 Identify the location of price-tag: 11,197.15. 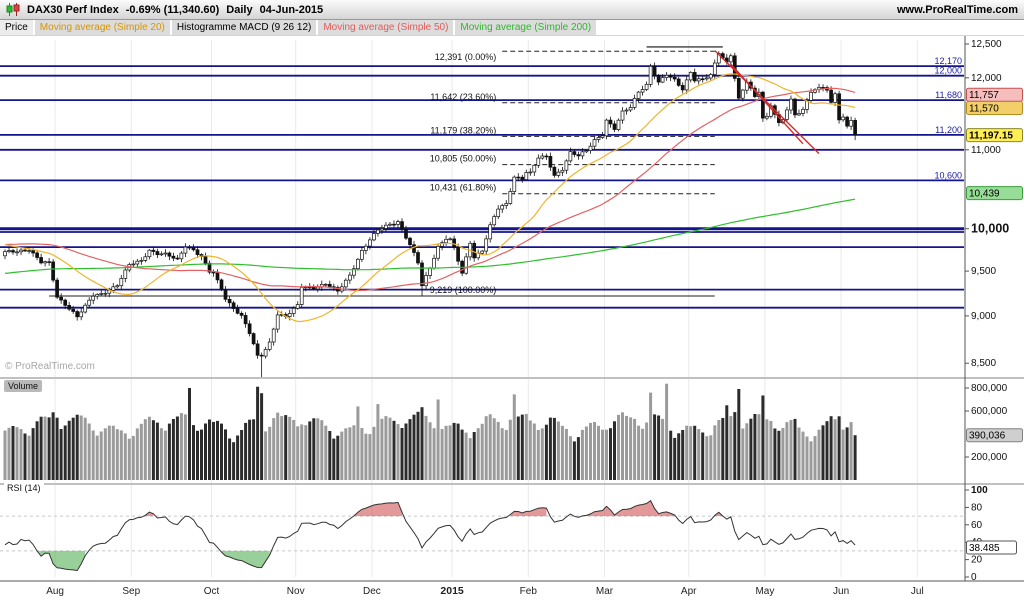
(994, 135).